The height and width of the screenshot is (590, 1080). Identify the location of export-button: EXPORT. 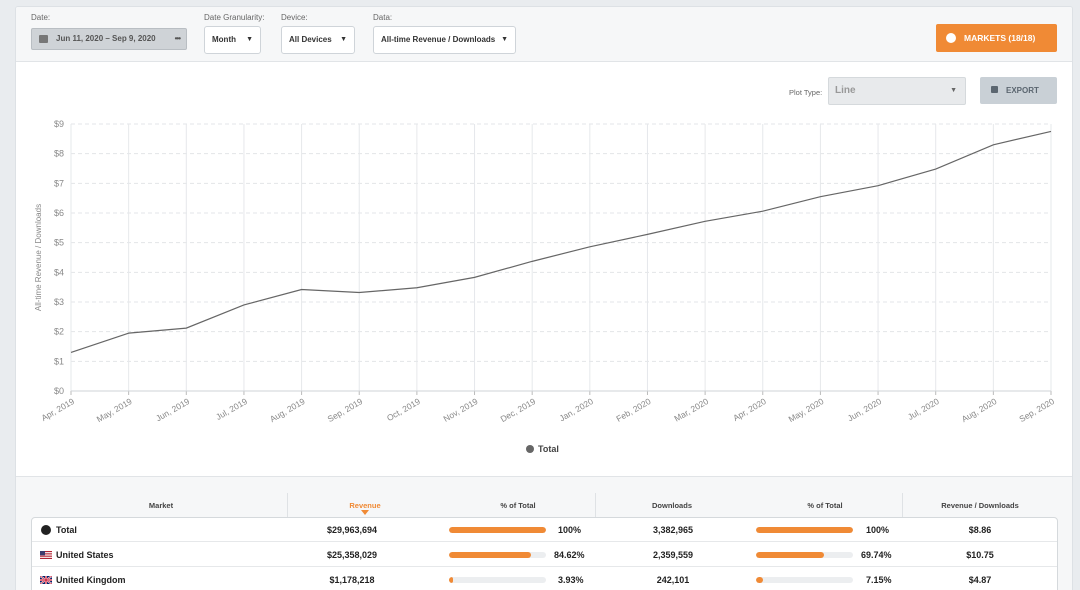
(1018, 90).